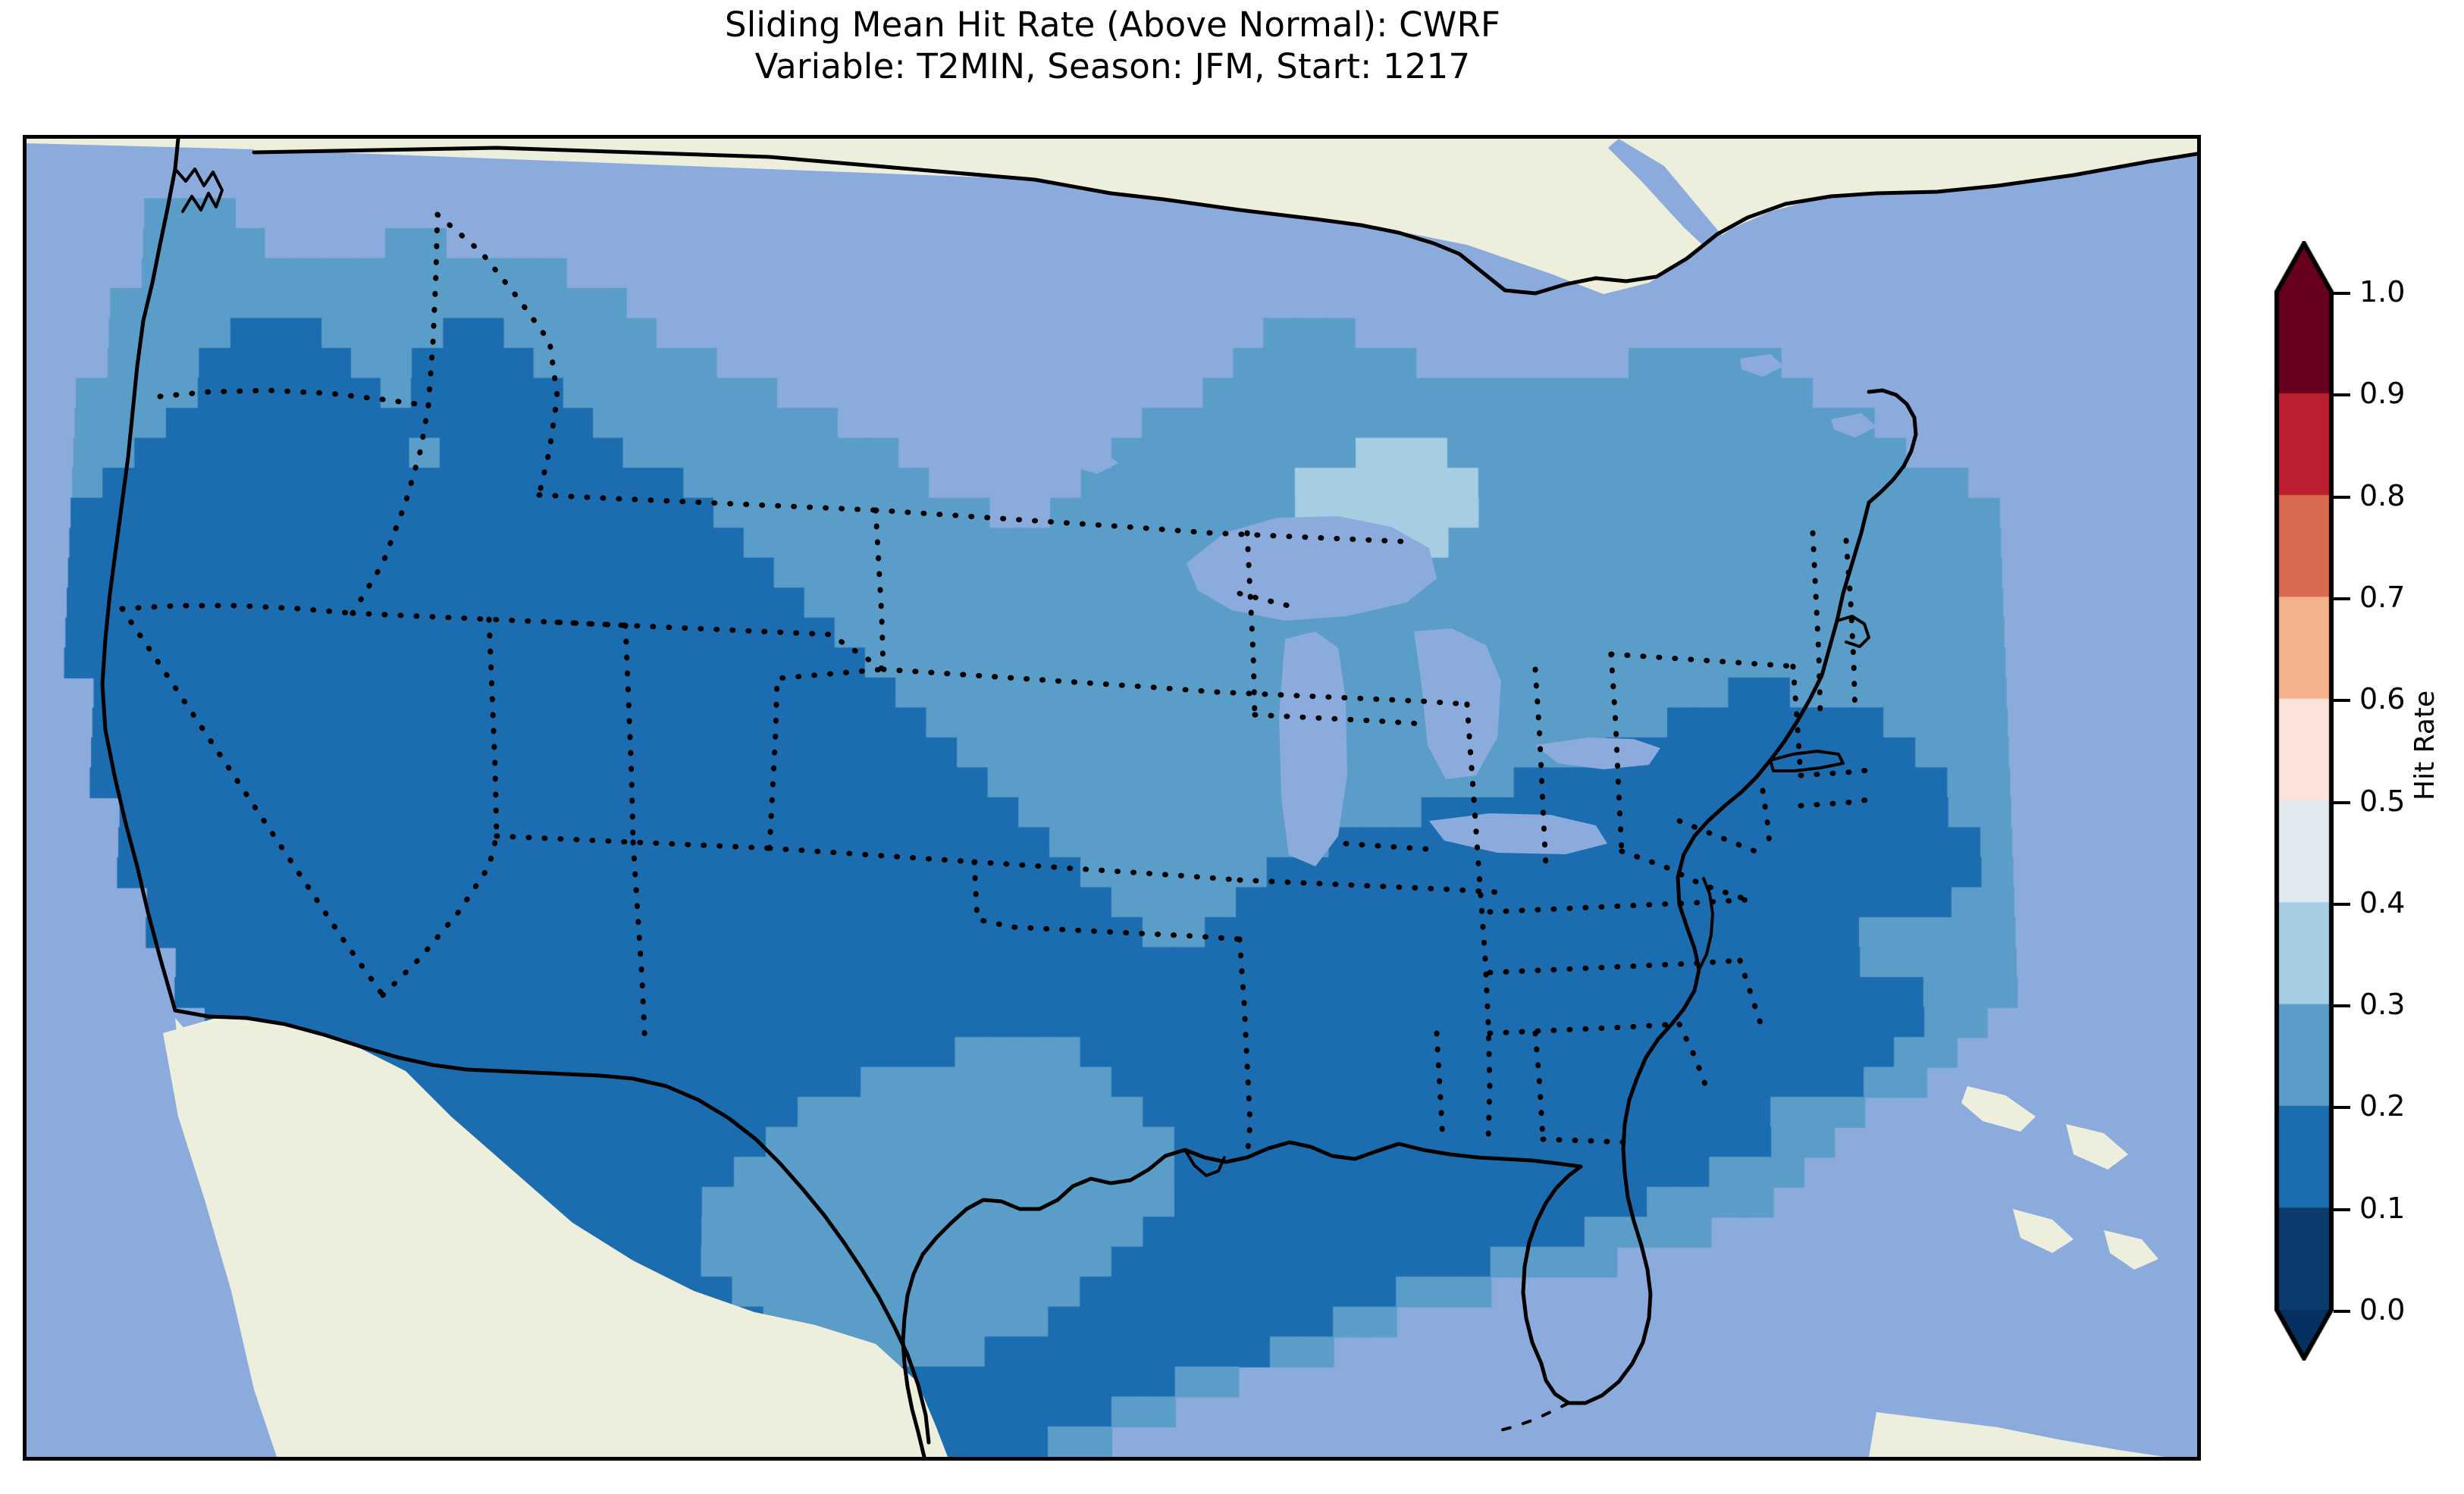  What do you see at coordinates (2382, 902) in the screenshot?
I see `colorbar-tick-label: 0.4` at bounding box center [2382, 902].